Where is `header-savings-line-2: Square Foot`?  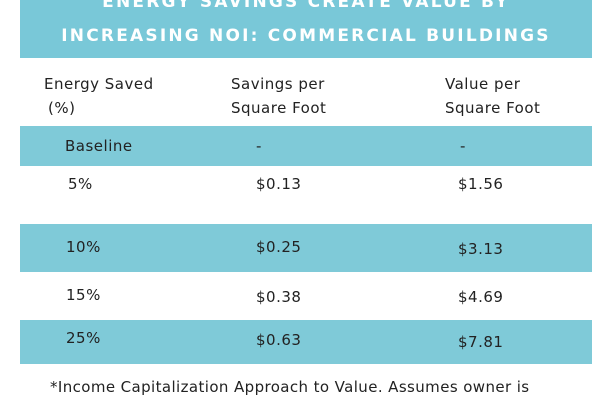
header-savings-line-2: Square Foot is located at coordinates (279, 108).